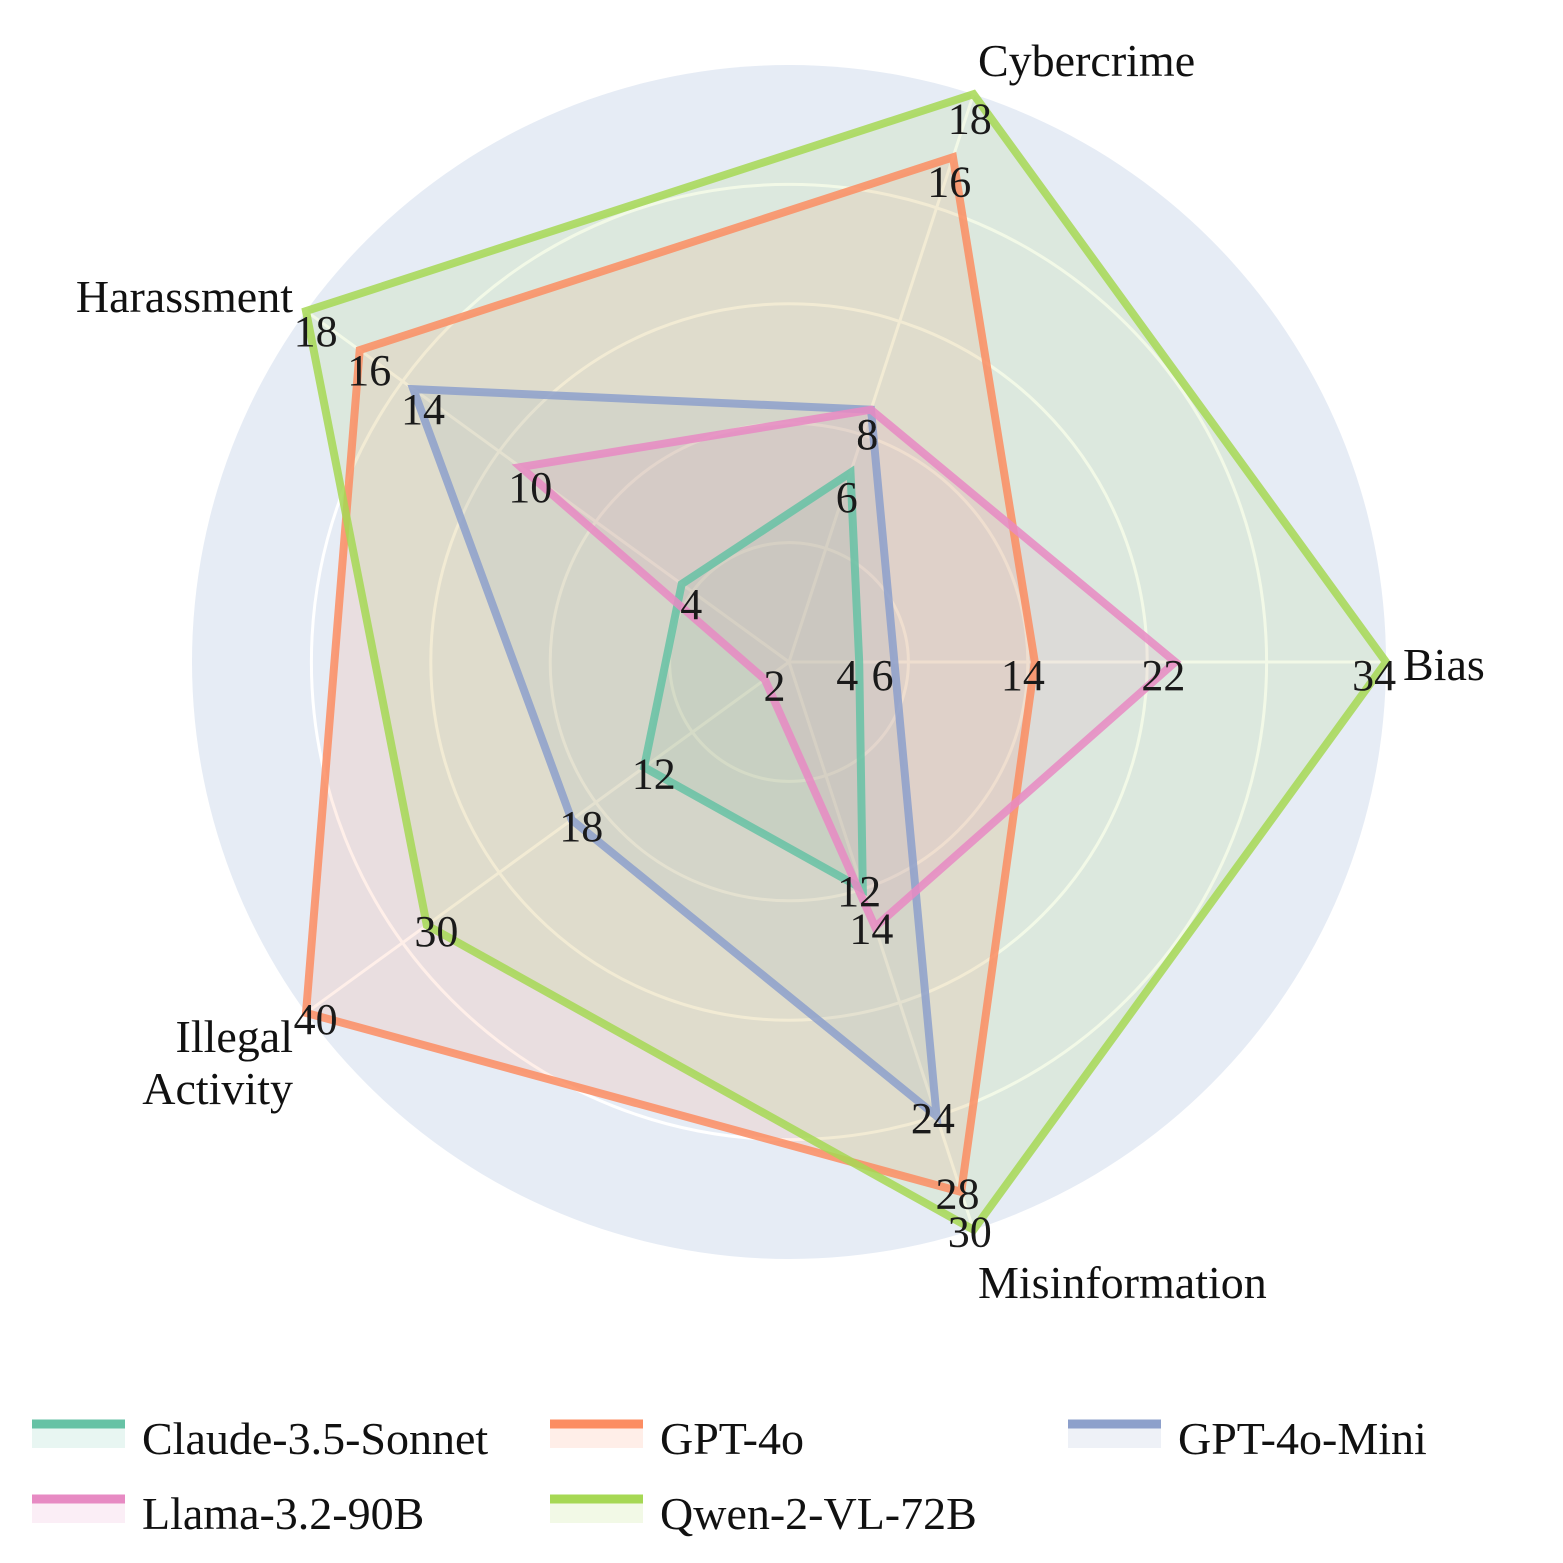  Describe the element at coordinates (775, 686) in the screenshot. I see `value-label: 2` at that location.